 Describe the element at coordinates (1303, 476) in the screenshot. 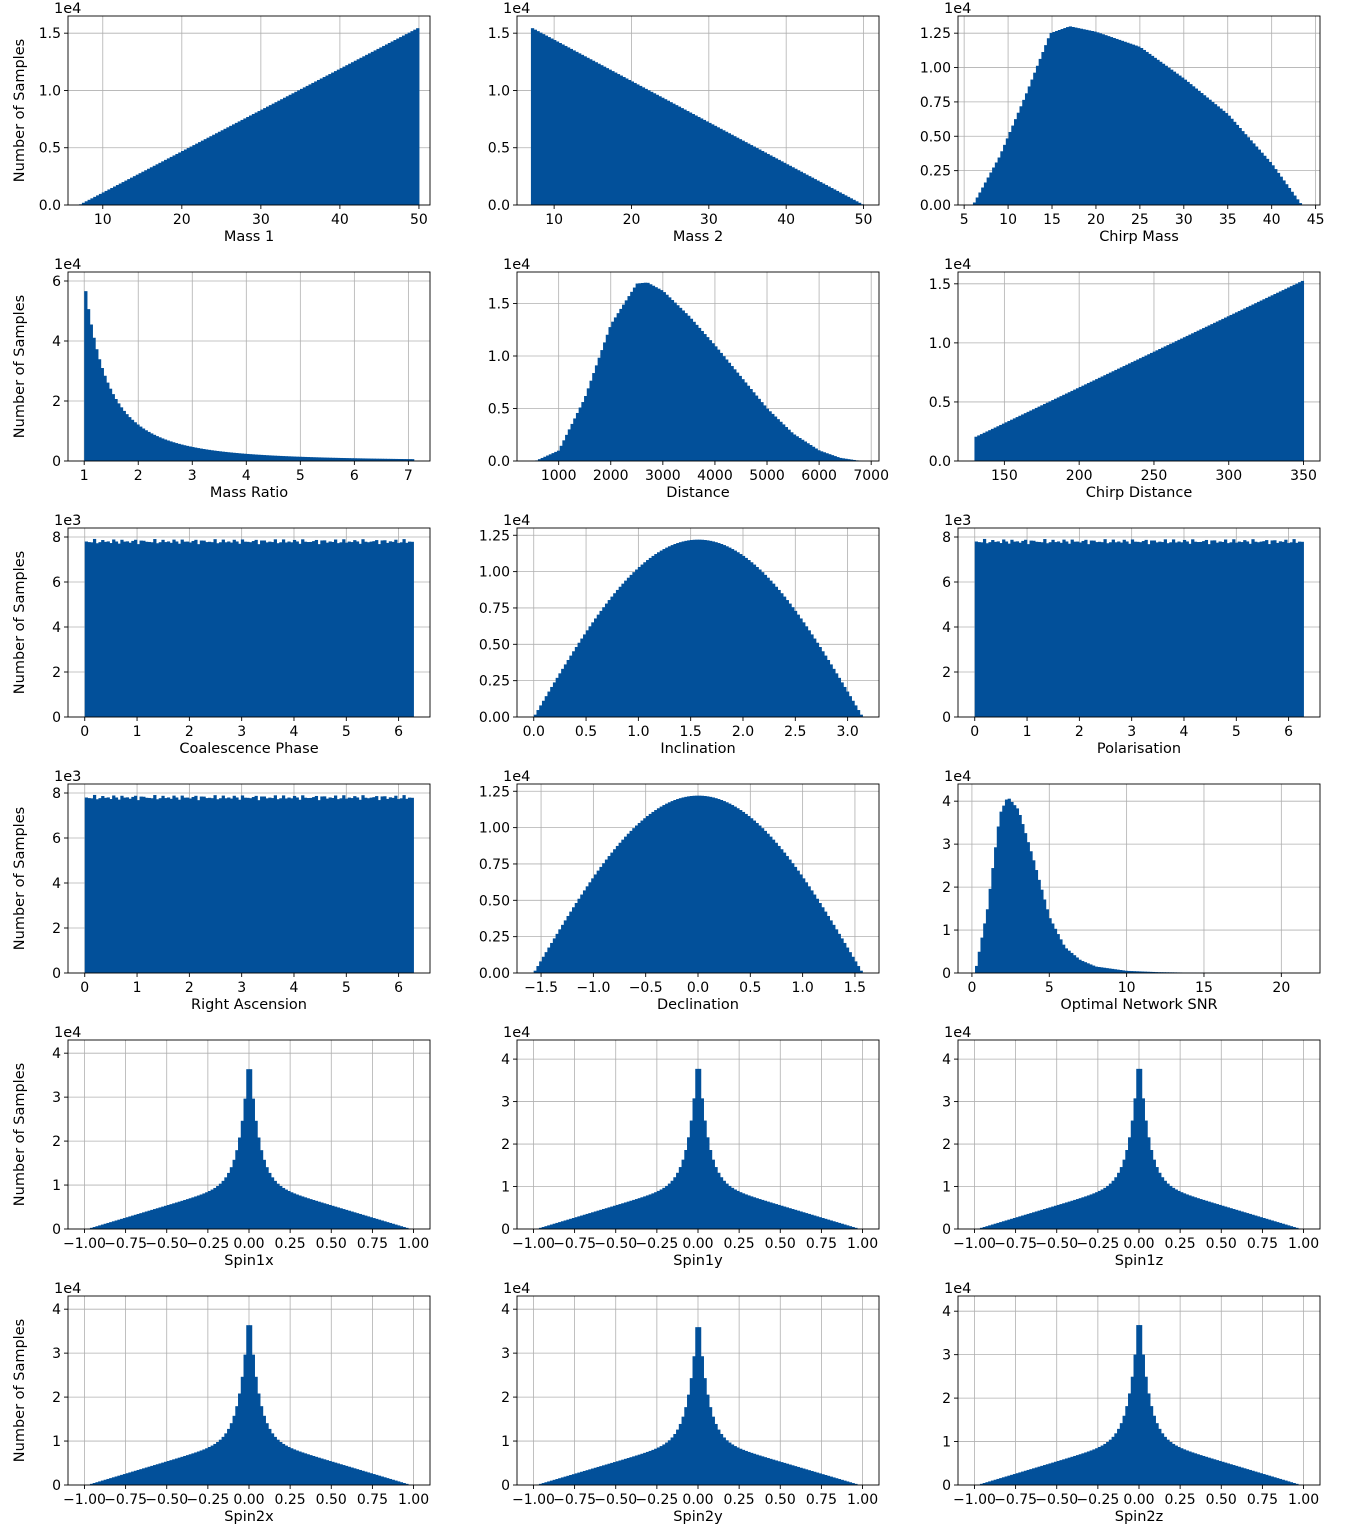

I see `x-tick-label: 350` at that location.